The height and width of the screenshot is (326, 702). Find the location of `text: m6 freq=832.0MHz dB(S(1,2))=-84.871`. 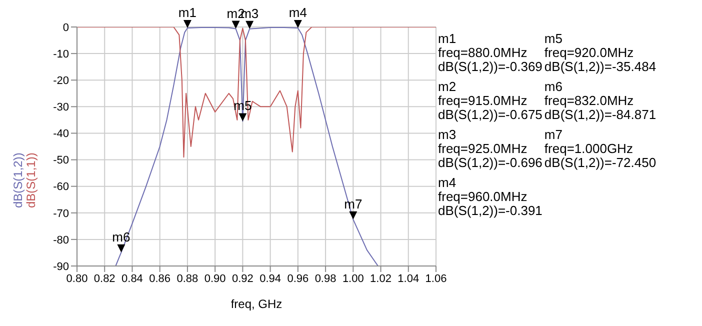

text: m6 freq=832.0MHz dB(S(1,2))=-84.871 is located at coordinates (600, 100).